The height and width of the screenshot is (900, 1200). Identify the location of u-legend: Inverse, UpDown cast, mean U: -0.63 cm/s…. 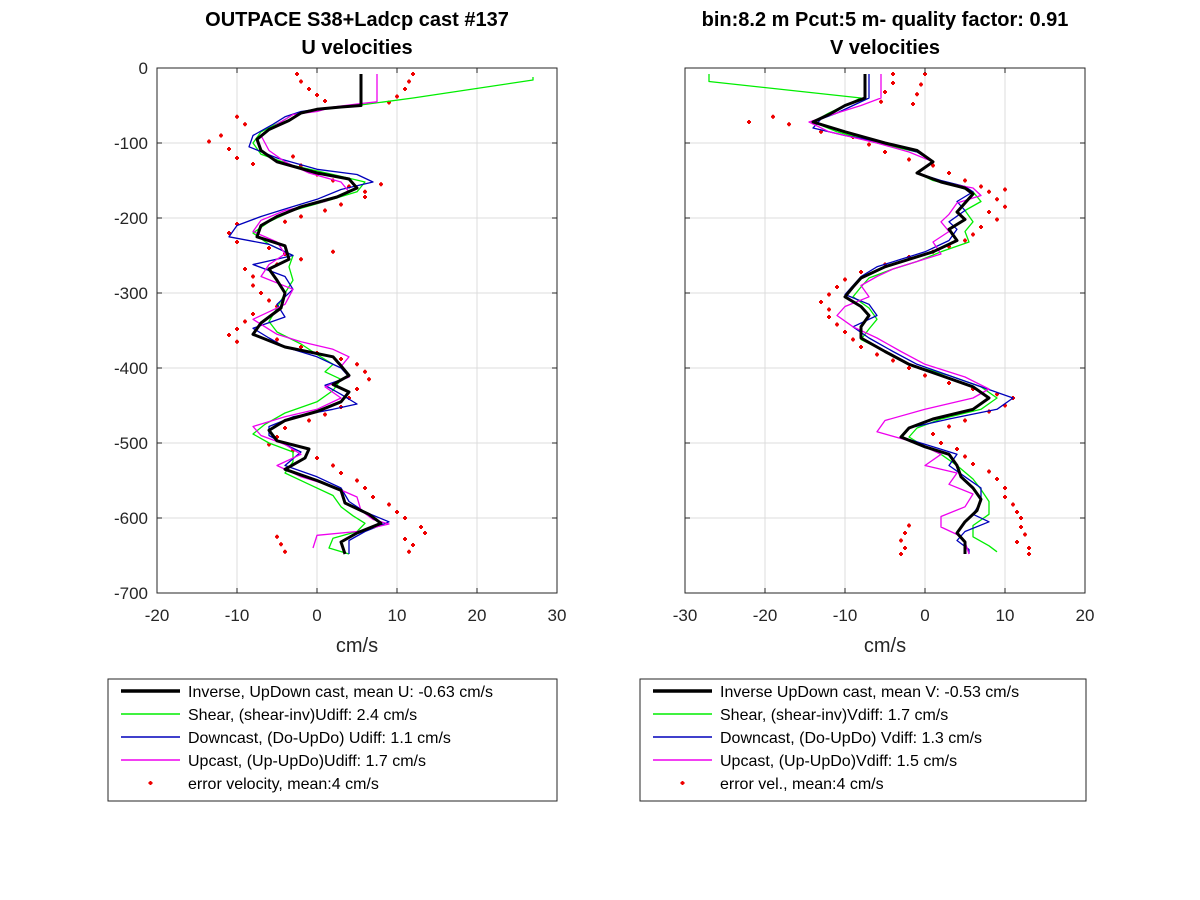
(332, 740).